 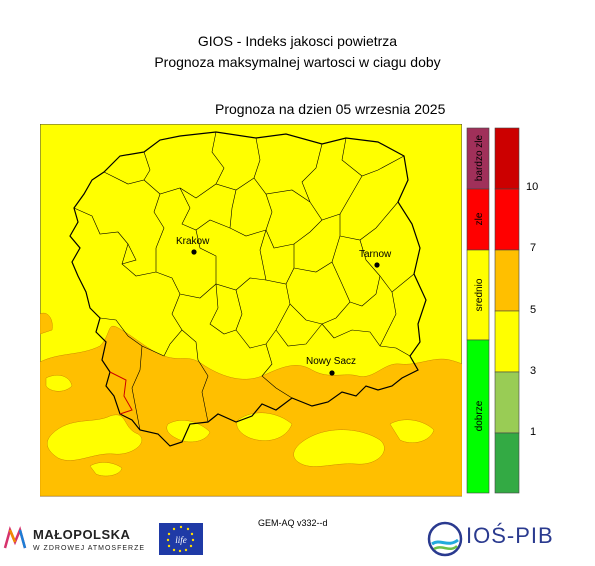 What do you see at coordinates (377, 265) in the screenshot?
I see `tarnow-marker` at bounding box center [377, 265].